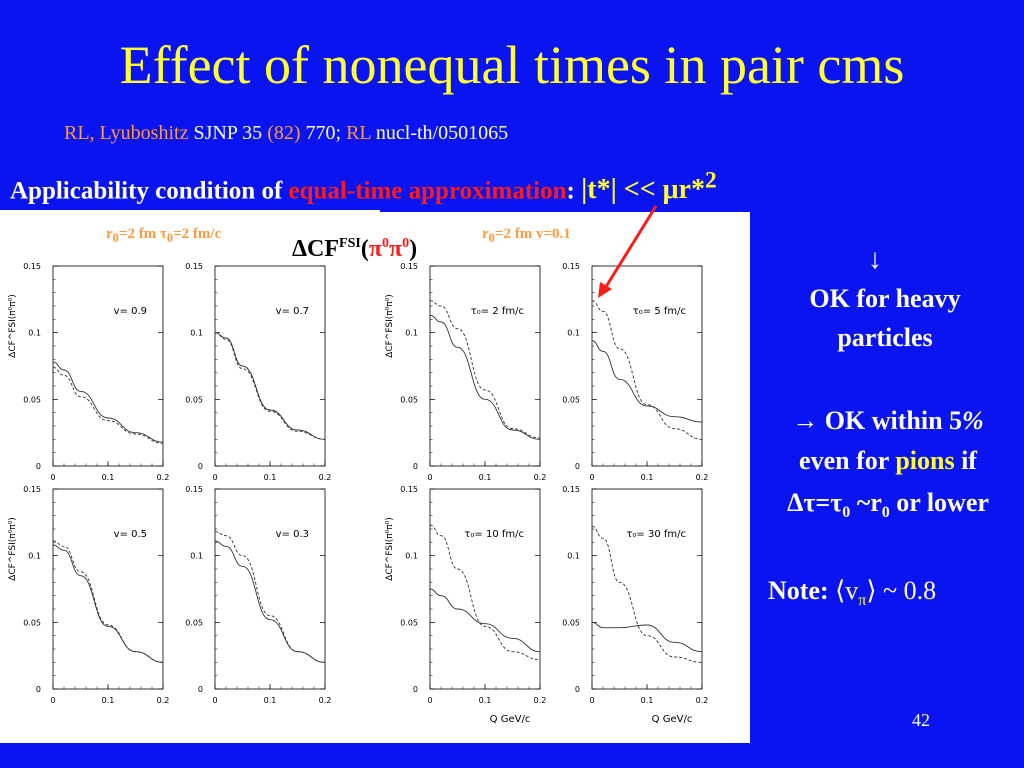 Image resolution: width=1024 pixels, height=768 pixels. I want to click on y-axis-label-6: ΔCF^FSI(π⁰π⁰), so click(390, 549).